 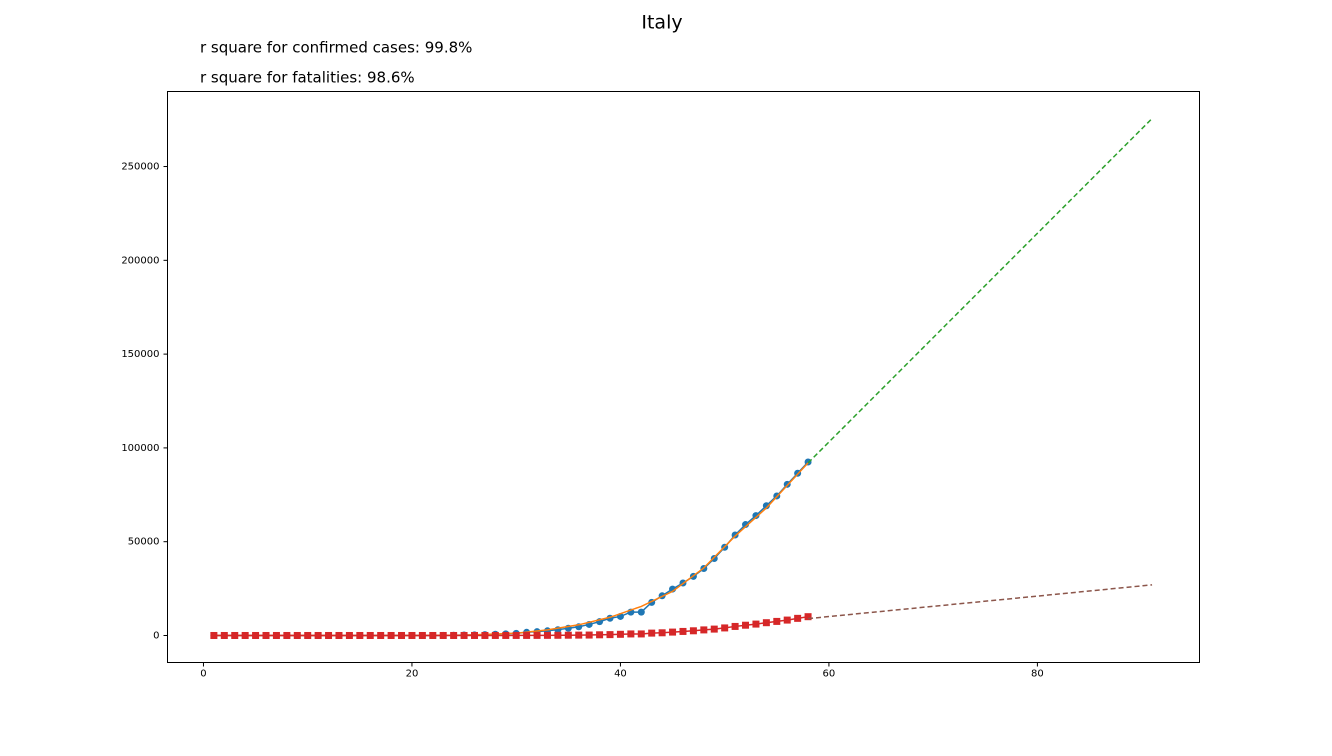 I want to click on x-tick-label: 20, so click(x=412, y=674).